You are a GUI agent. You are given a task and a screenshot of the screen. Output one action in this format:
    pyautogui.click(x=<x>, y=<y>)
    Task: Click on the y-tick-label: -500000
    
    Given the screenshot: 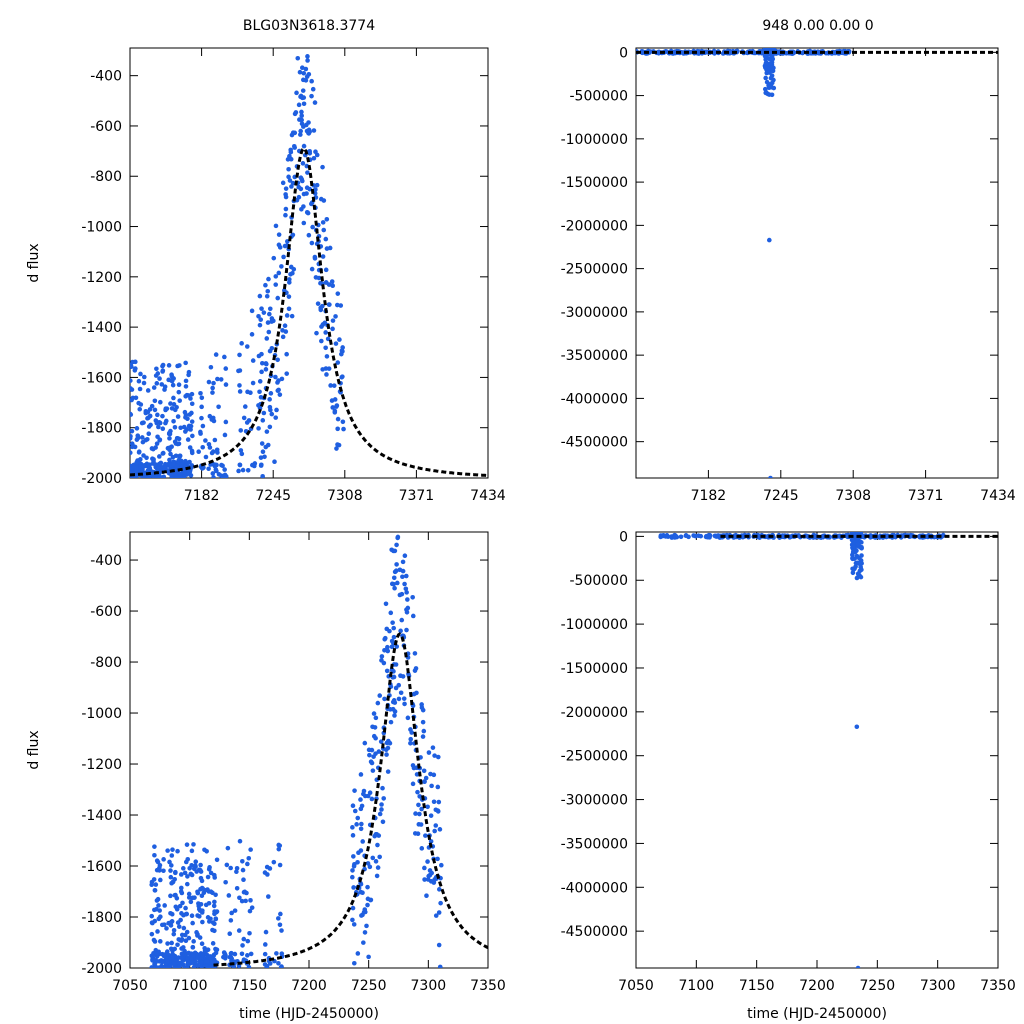 What is the action you would take?
    pyautogui.click(x=599, y=97)
    